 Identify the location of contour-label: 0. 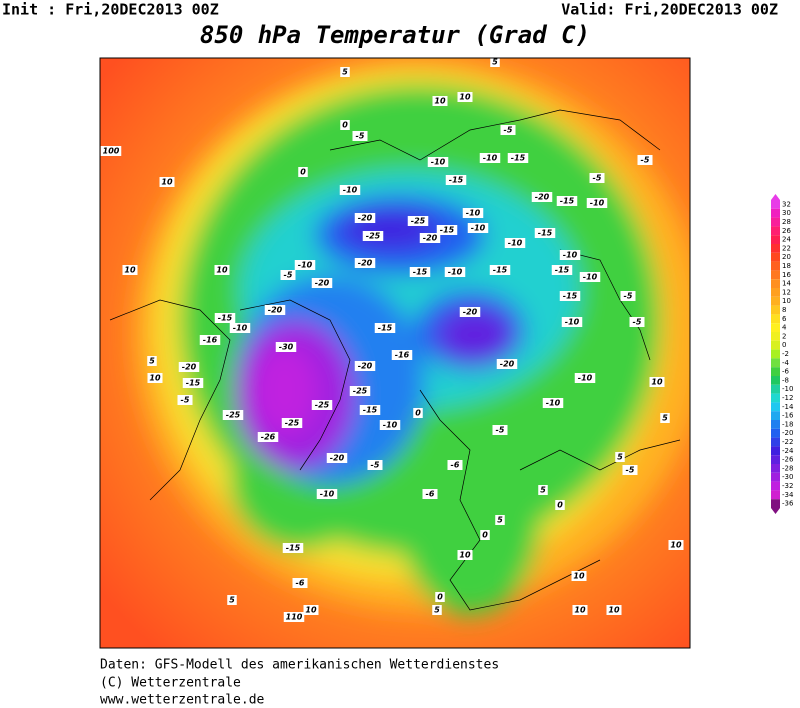
(440, 597).